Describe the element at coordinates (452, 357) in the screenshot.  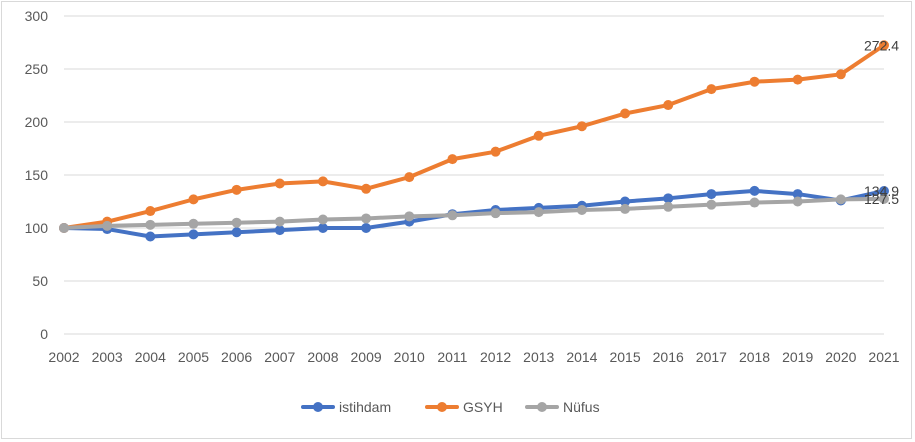
I see `x-tick-label-2011: 2011` at that location.